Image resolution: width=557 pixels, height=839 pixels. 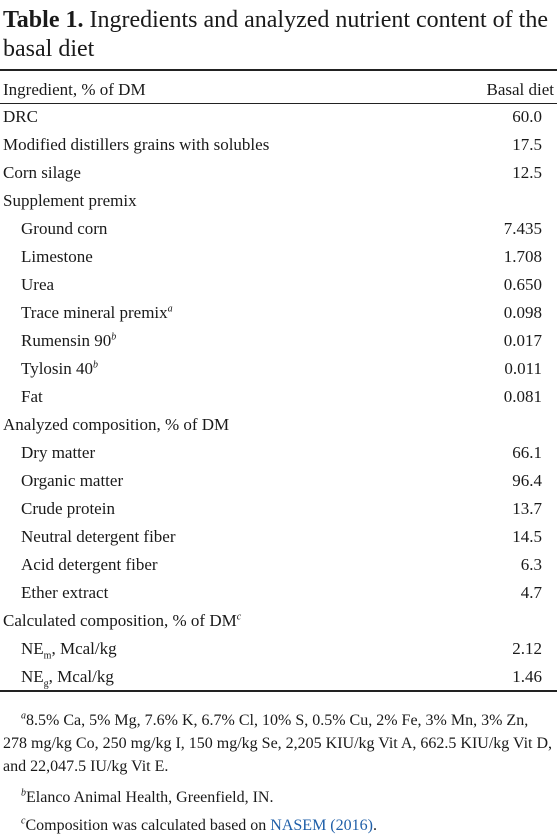 I want to click on row-value: 6.3, so click(x=531, y=564).